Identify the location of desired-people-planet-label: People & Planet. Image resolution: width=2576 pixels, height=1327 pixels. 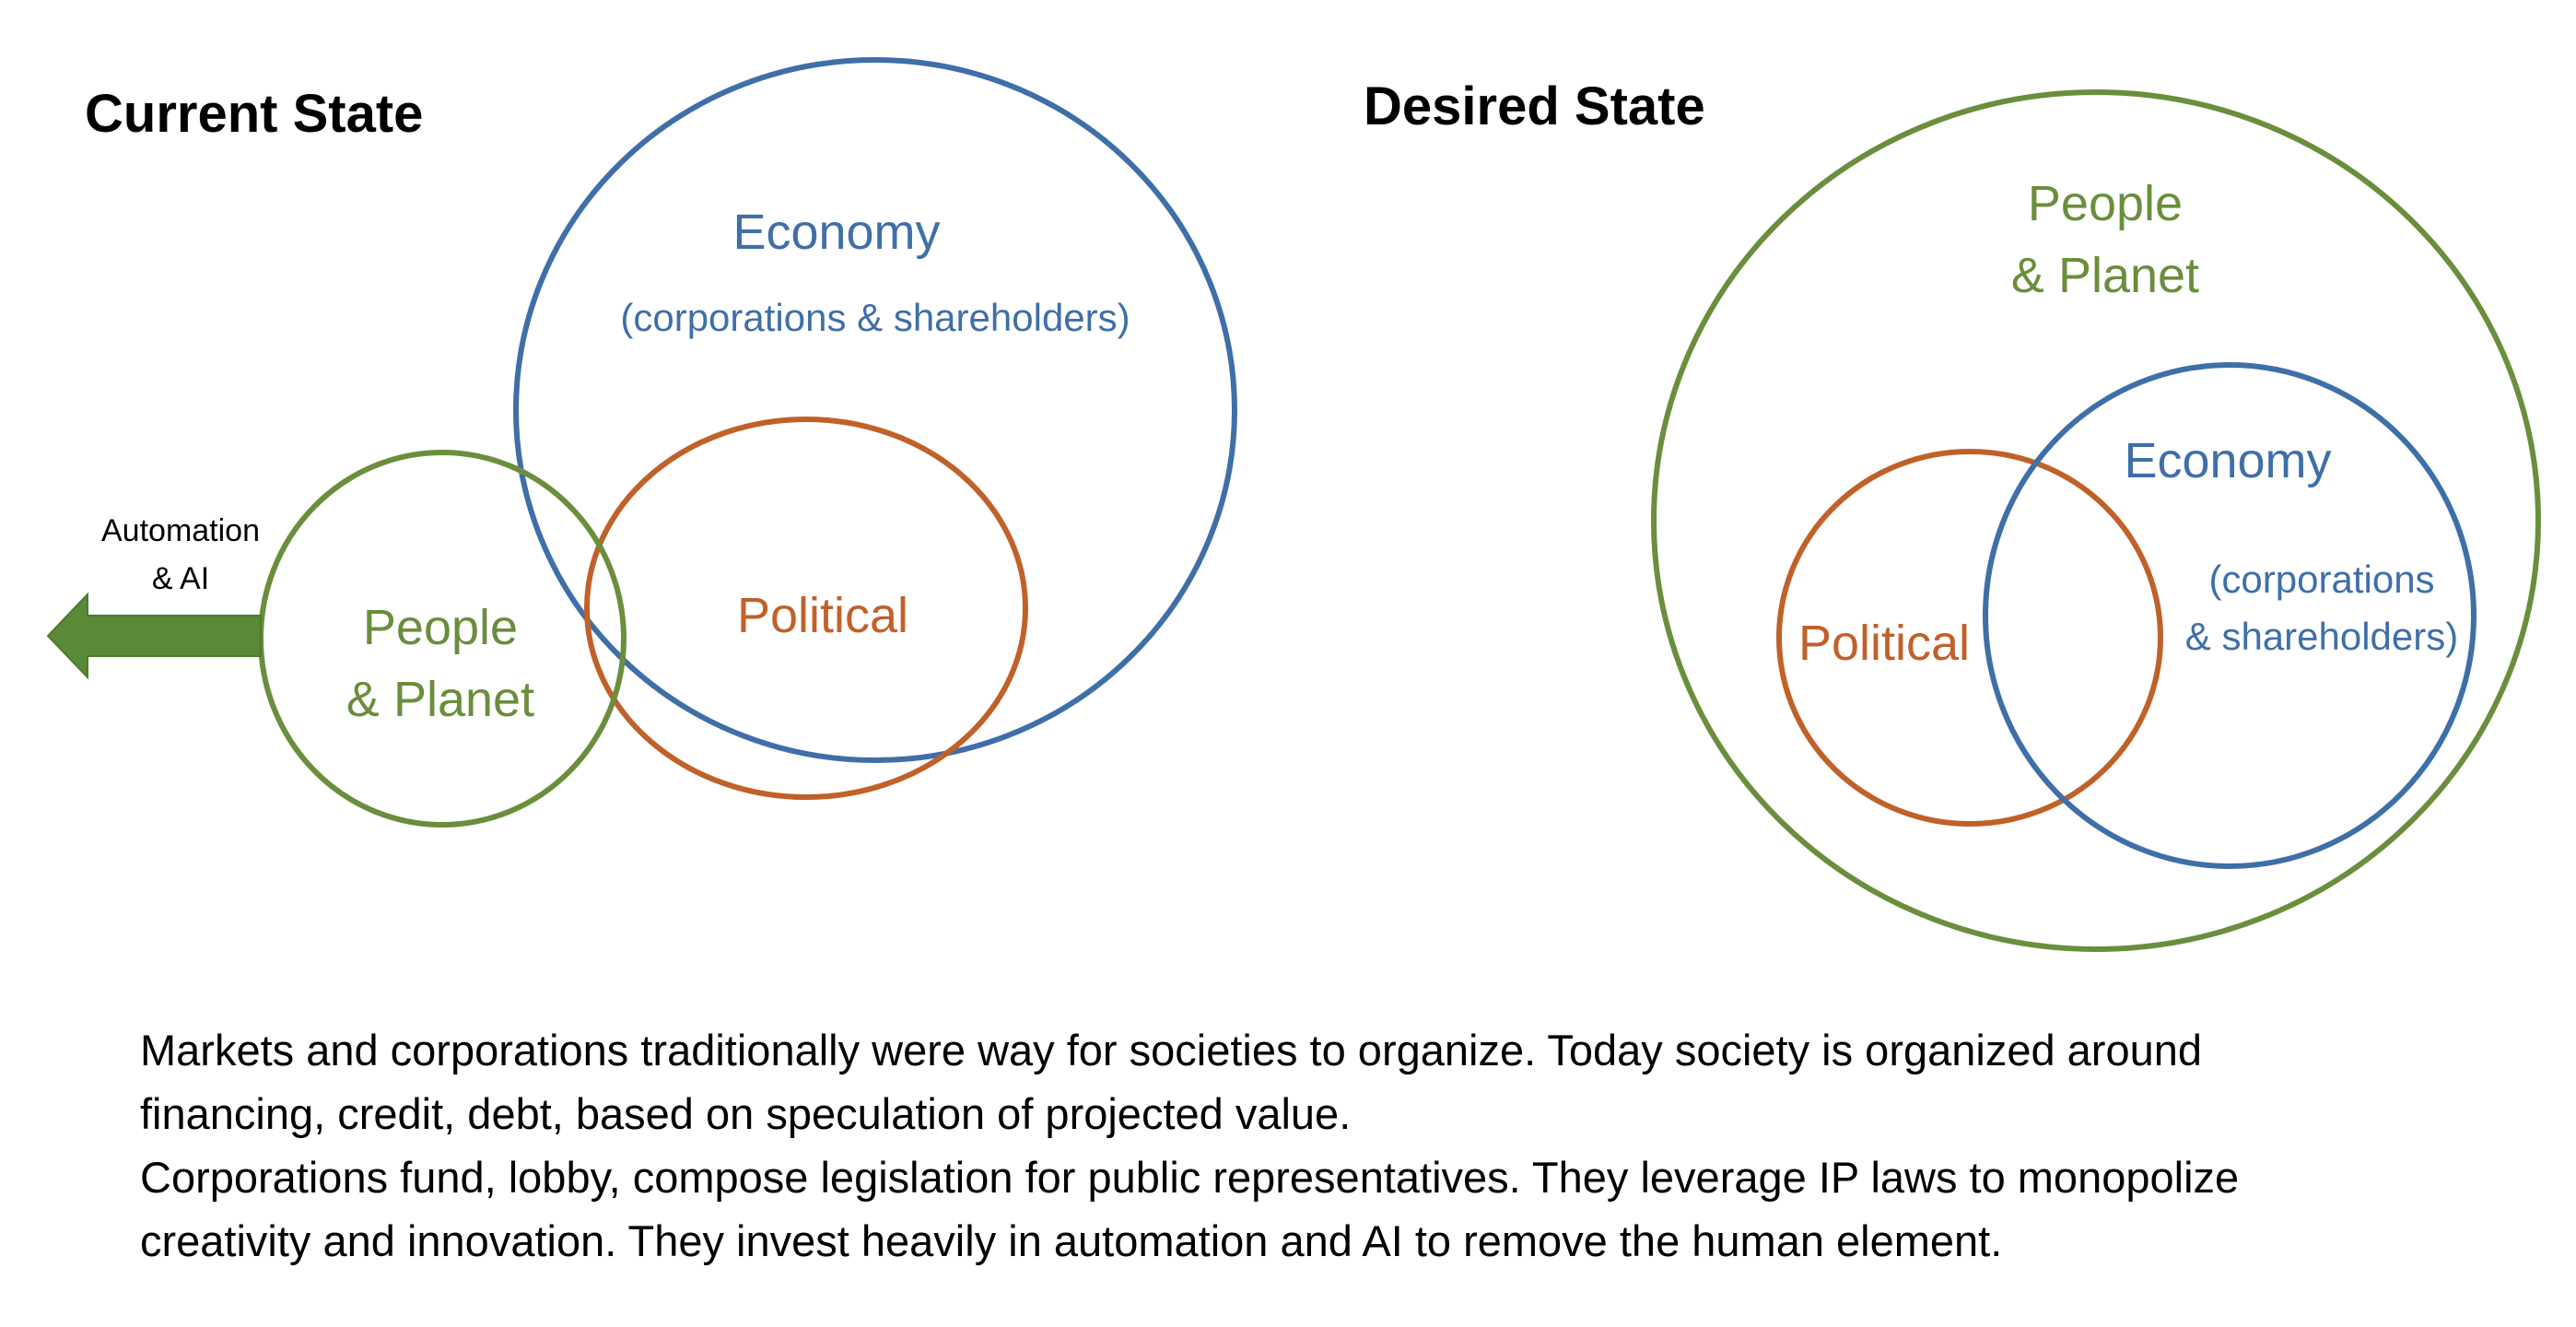
(2105, 239).